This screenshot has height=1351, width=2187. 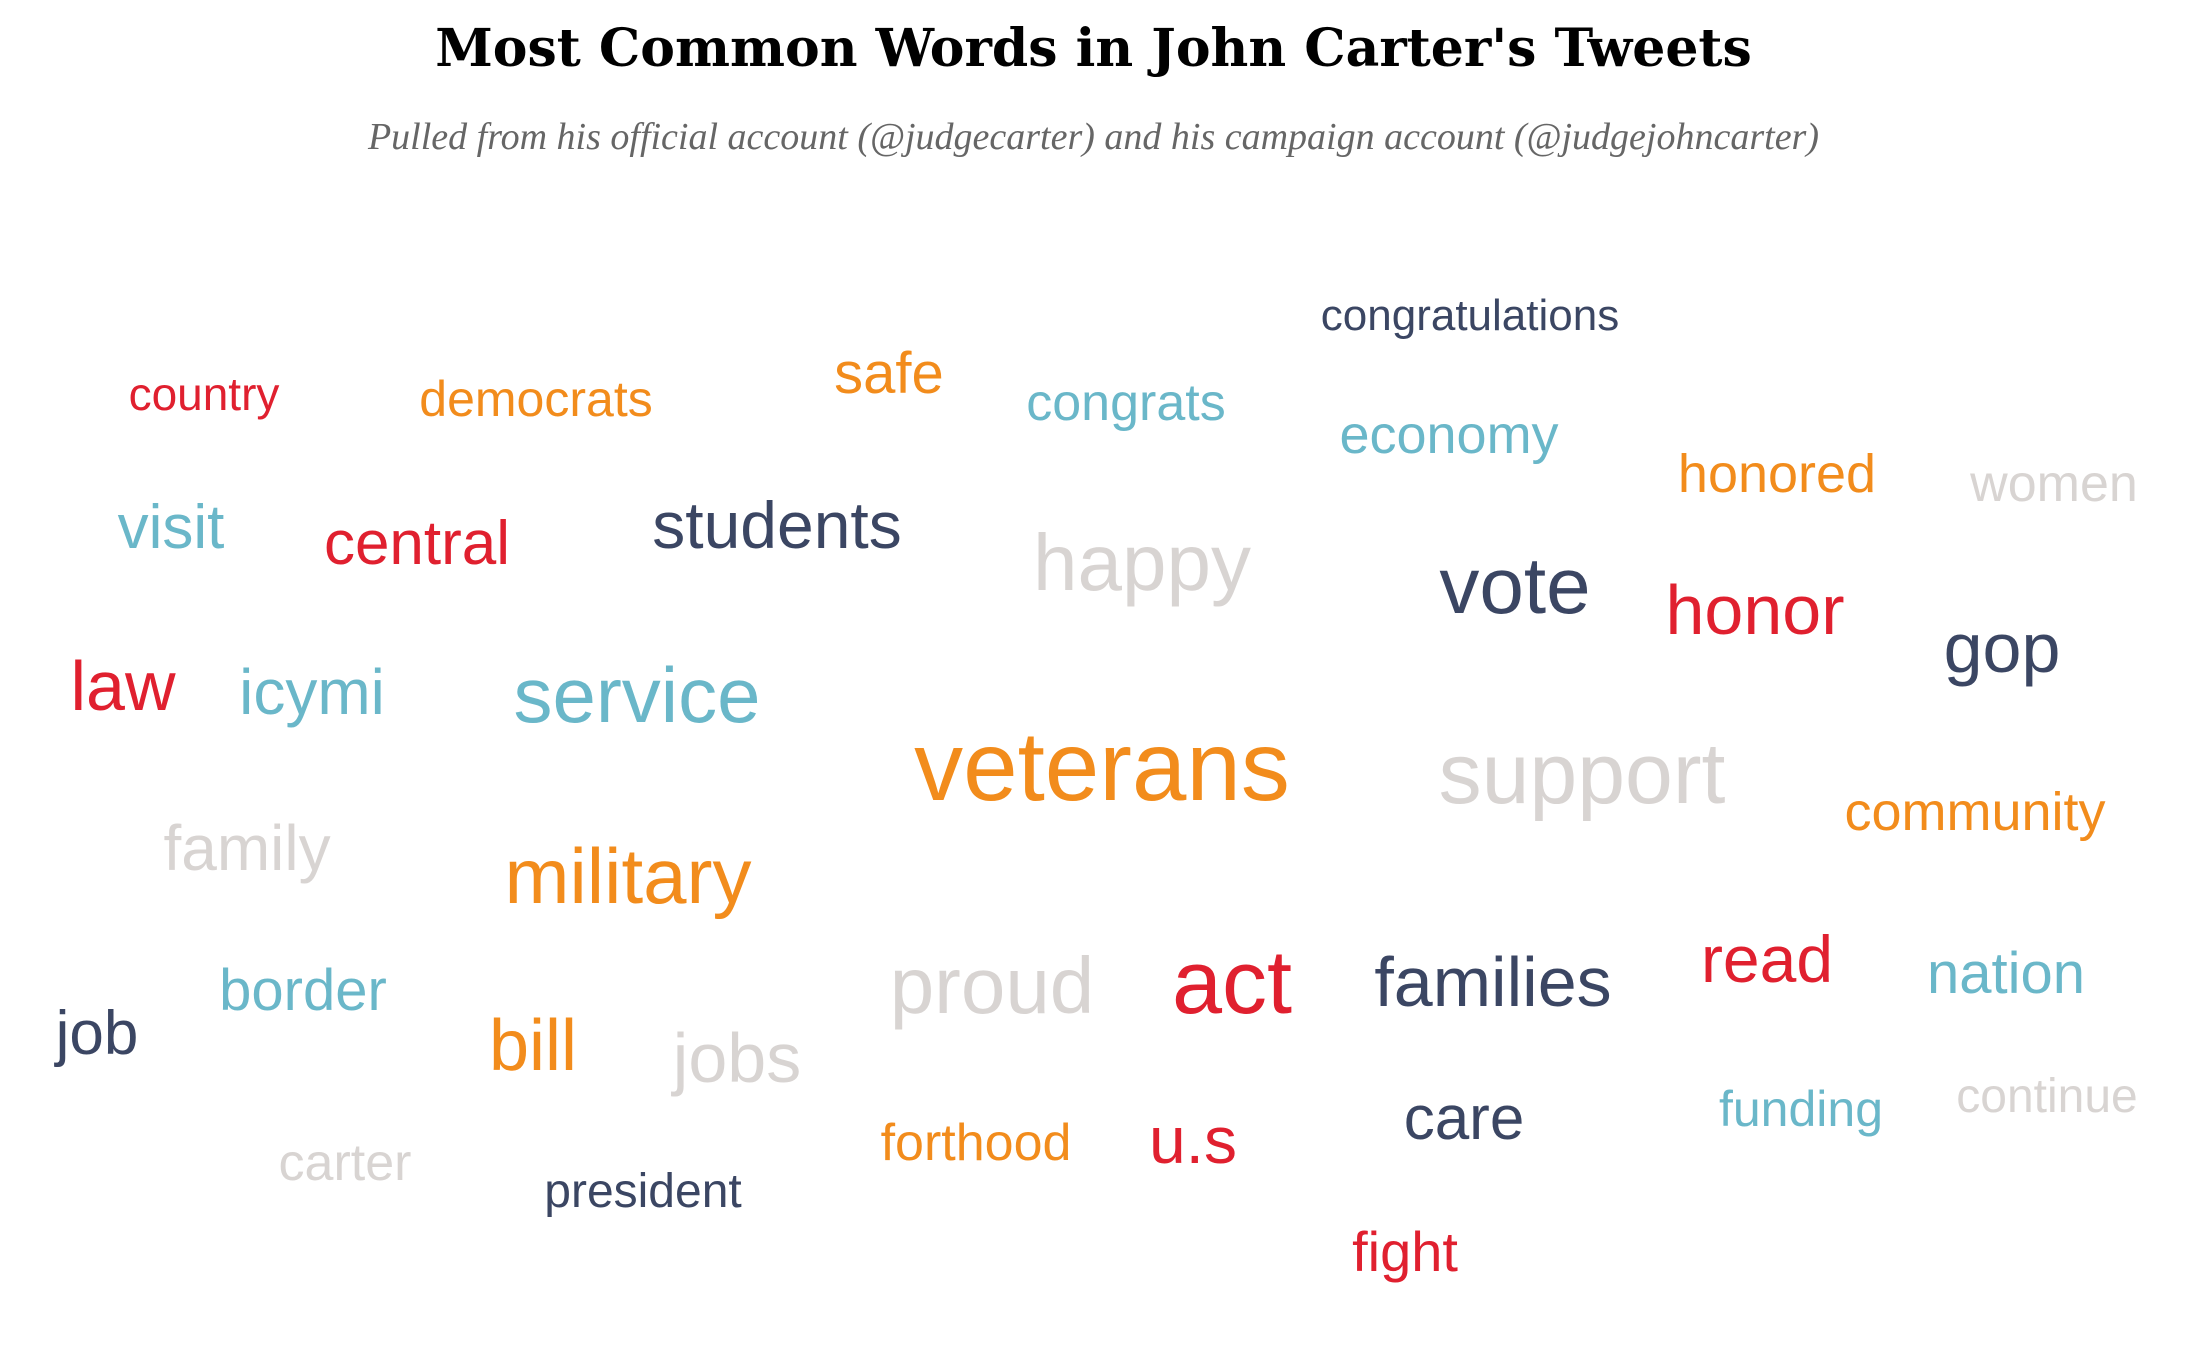 What do you see at coordinates (204, 394) in the screenshot?
I see `word-country: country` at bounding box center [204, 394].